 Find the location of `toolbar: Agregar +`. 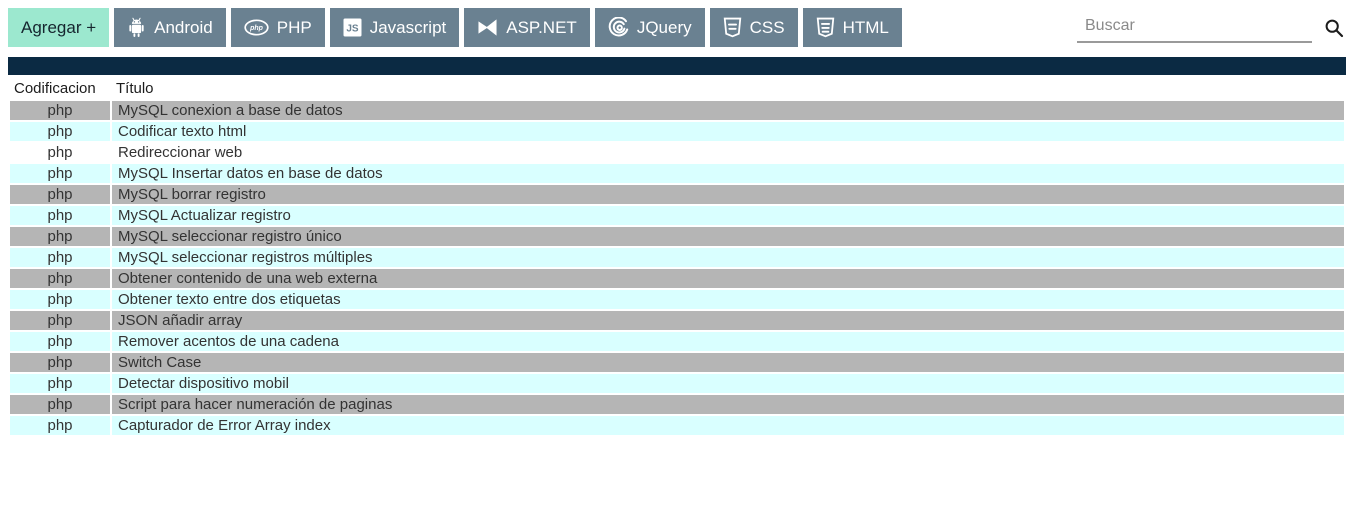

toolbar: Agregar + is located at coordinates (677, 27).